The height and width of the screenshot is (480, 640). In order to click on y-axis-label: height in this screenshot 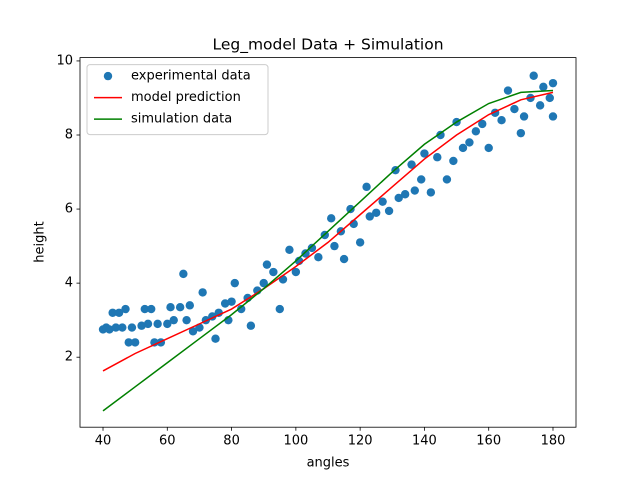, I will do `click(40, 241)`.